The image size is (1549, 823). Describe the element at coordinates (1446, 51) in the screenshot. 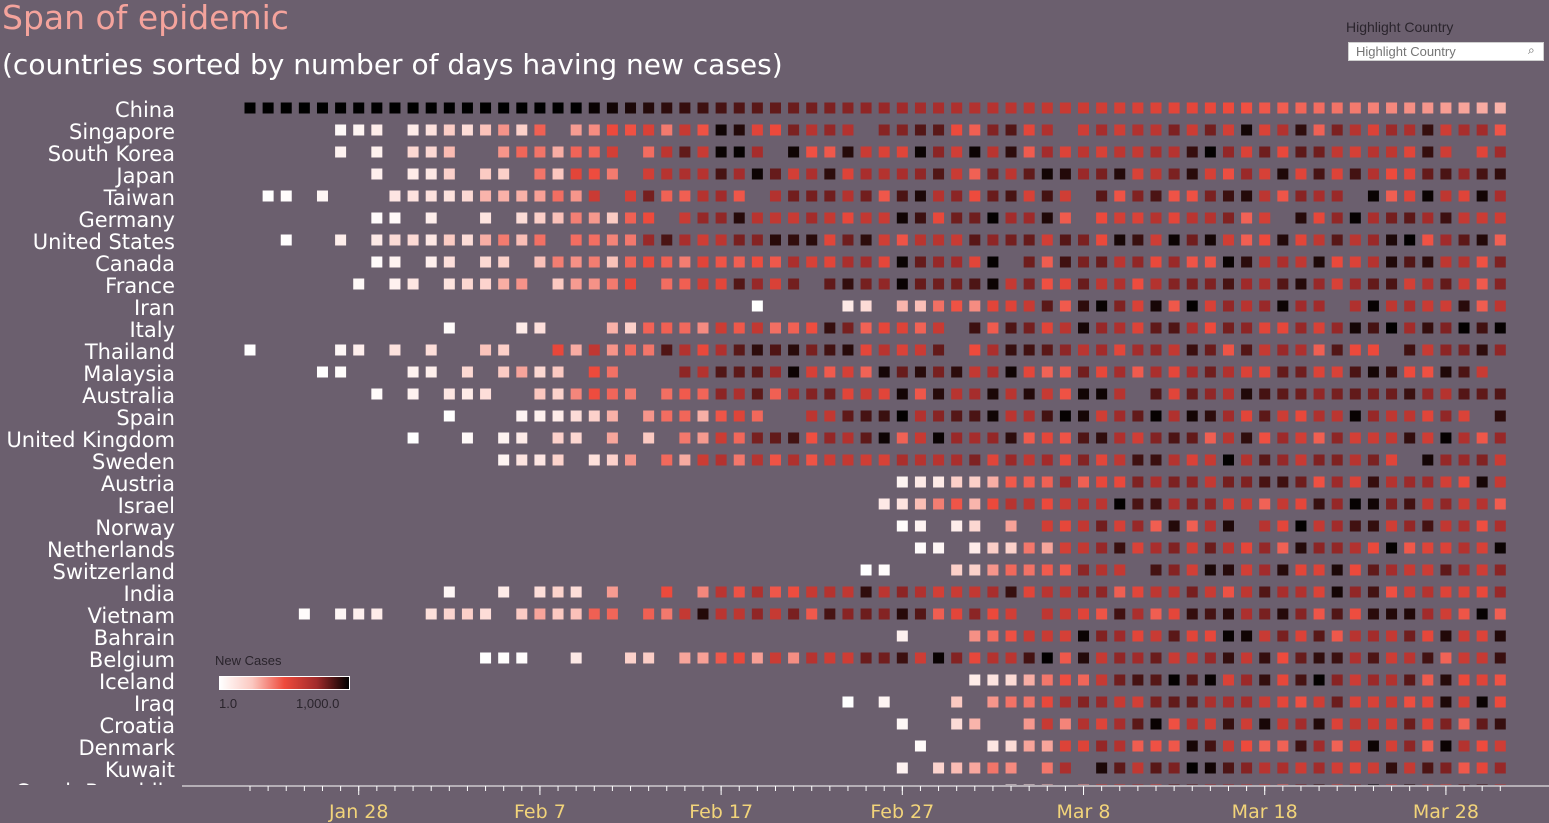

I see `highlight-country-input` at that location.